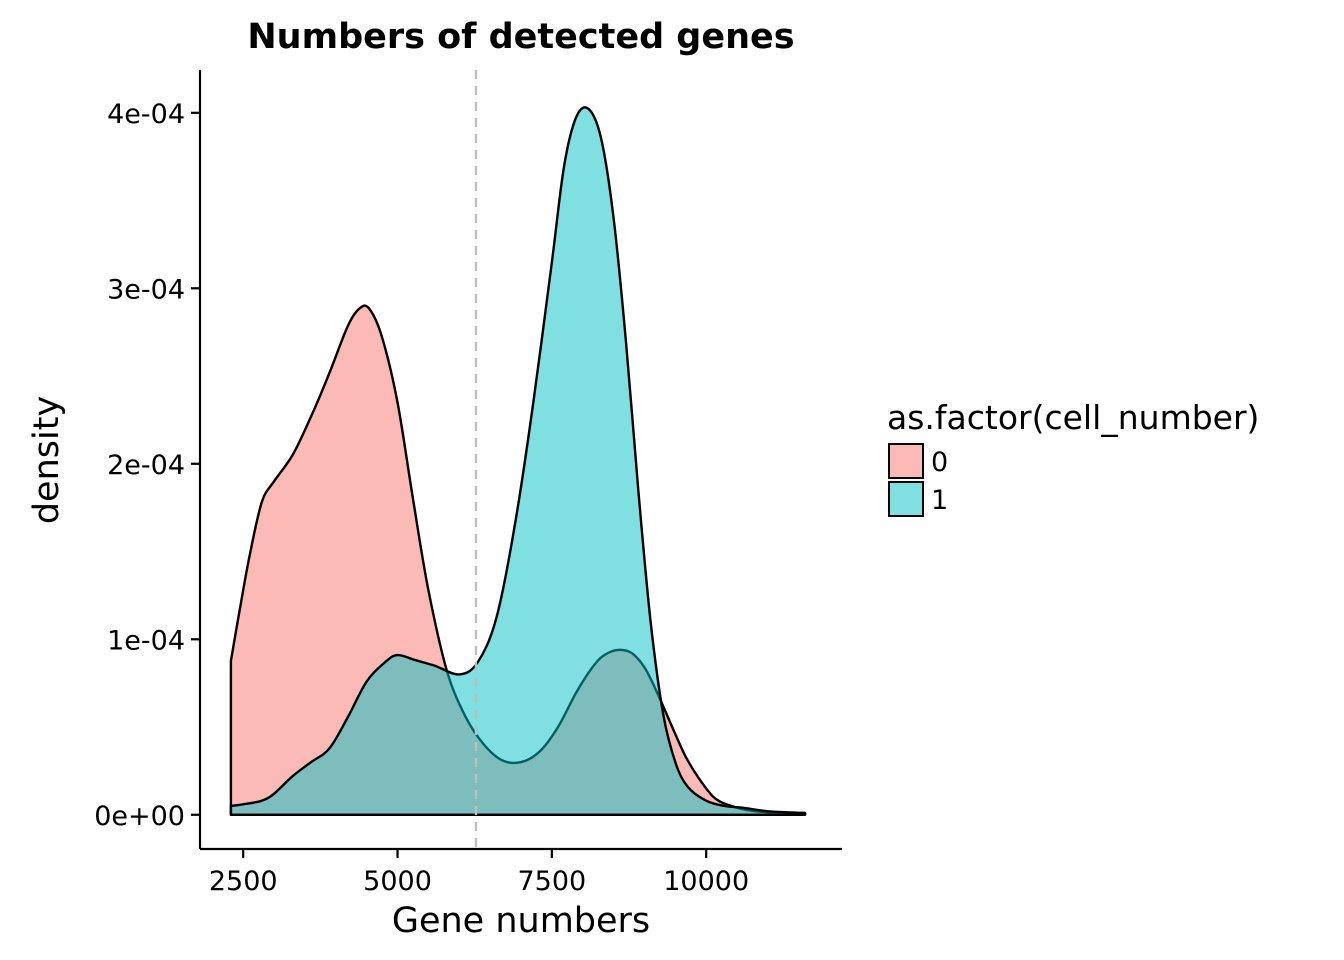 Image resolution: width=1344 pixels, height=960 pixels. I want to click on x-axis-title: Gene numbers, so click(521, 921).